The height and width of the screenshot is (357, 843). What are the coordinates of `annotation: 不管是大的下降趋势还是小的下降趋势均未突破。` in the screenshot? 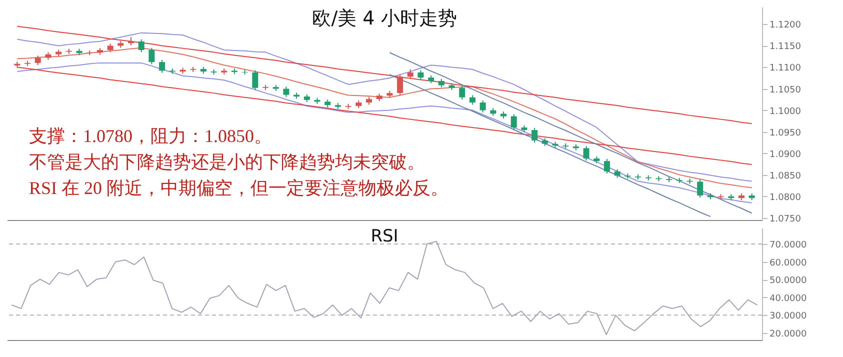 It's located at (227, 162).